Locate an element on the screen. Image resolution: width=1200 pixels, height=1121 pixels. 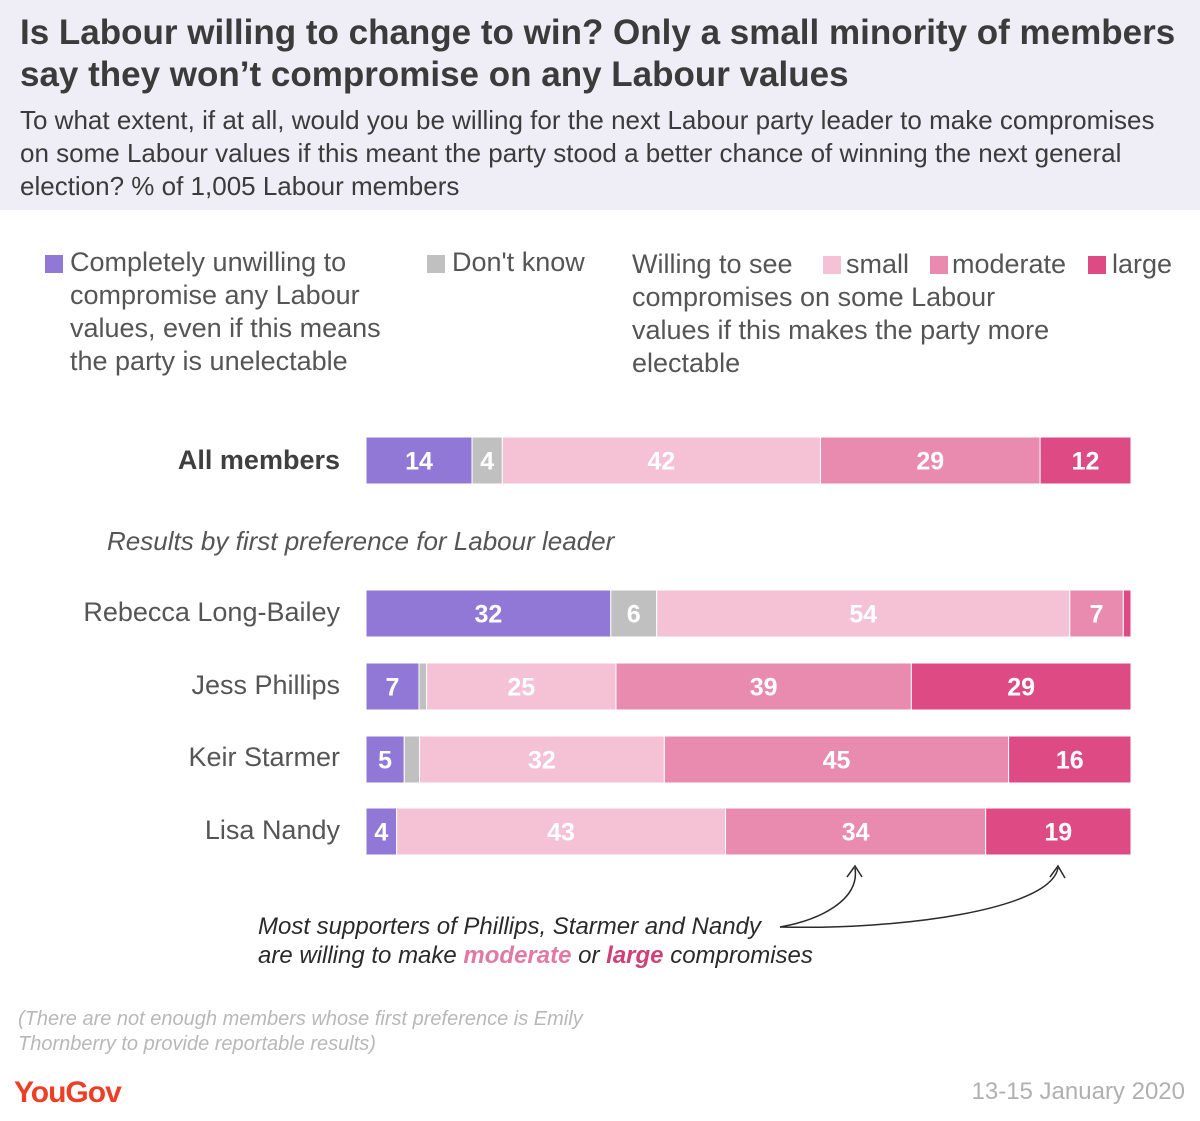
bar-label-small-row-1: 54 is located at coordinates (863, 615).